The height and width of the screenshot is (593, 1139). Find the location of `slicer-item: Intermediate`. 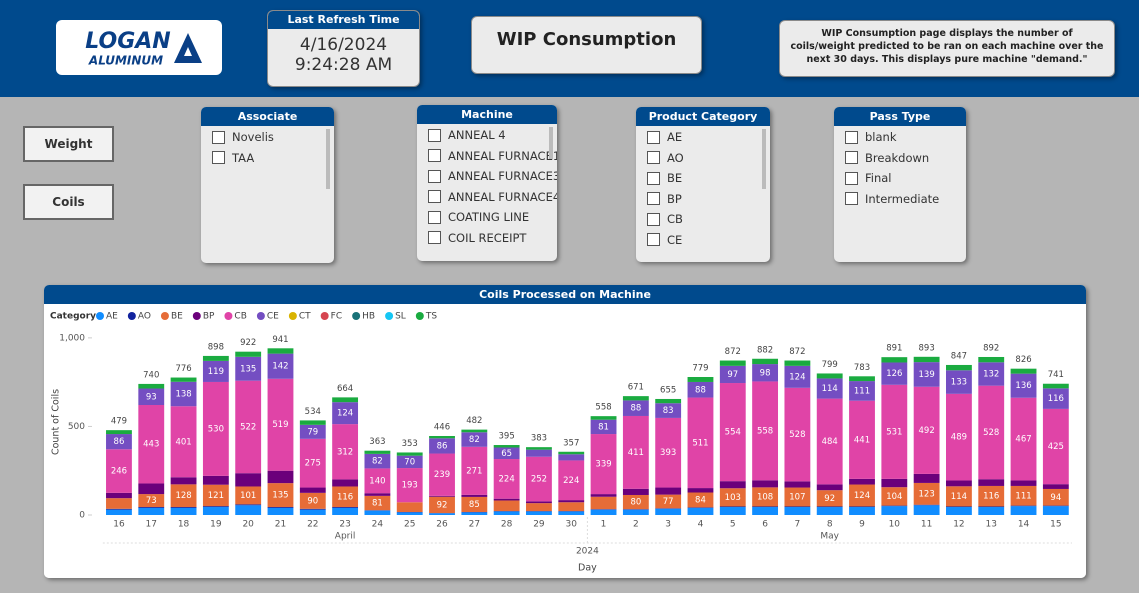

slicer-item: Intermediate is located at coordinates (900, 199).